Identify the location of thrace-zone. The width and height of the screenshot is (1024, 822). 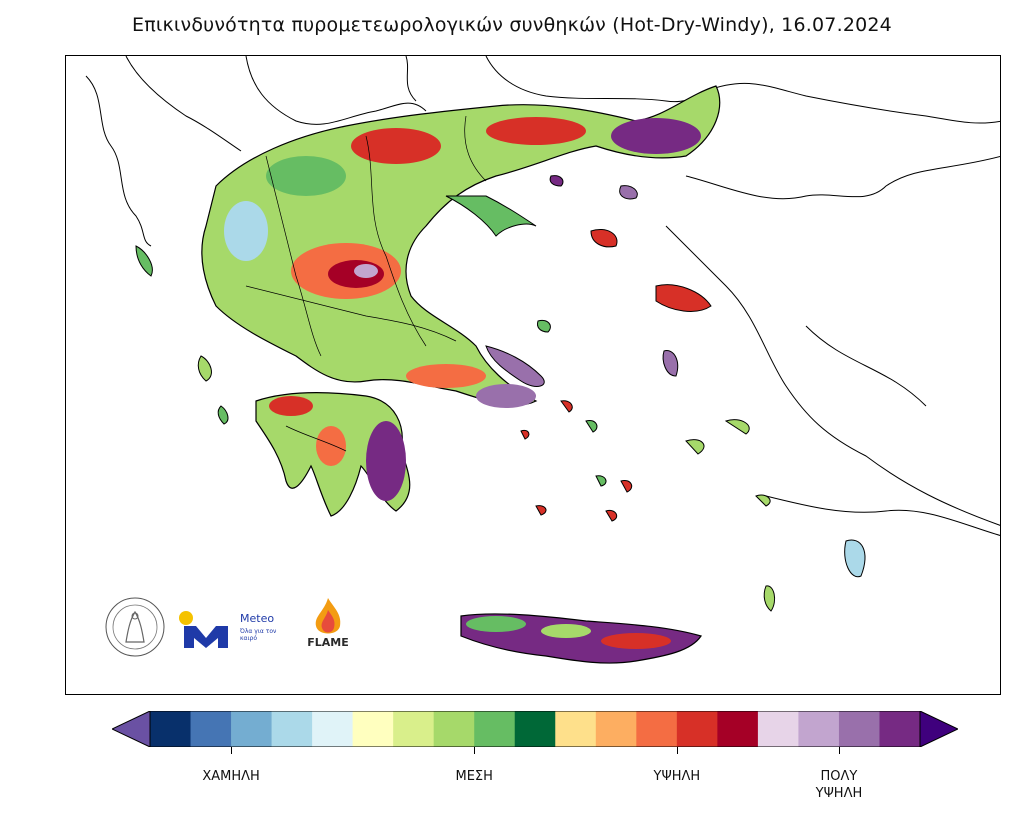
(536, 131).